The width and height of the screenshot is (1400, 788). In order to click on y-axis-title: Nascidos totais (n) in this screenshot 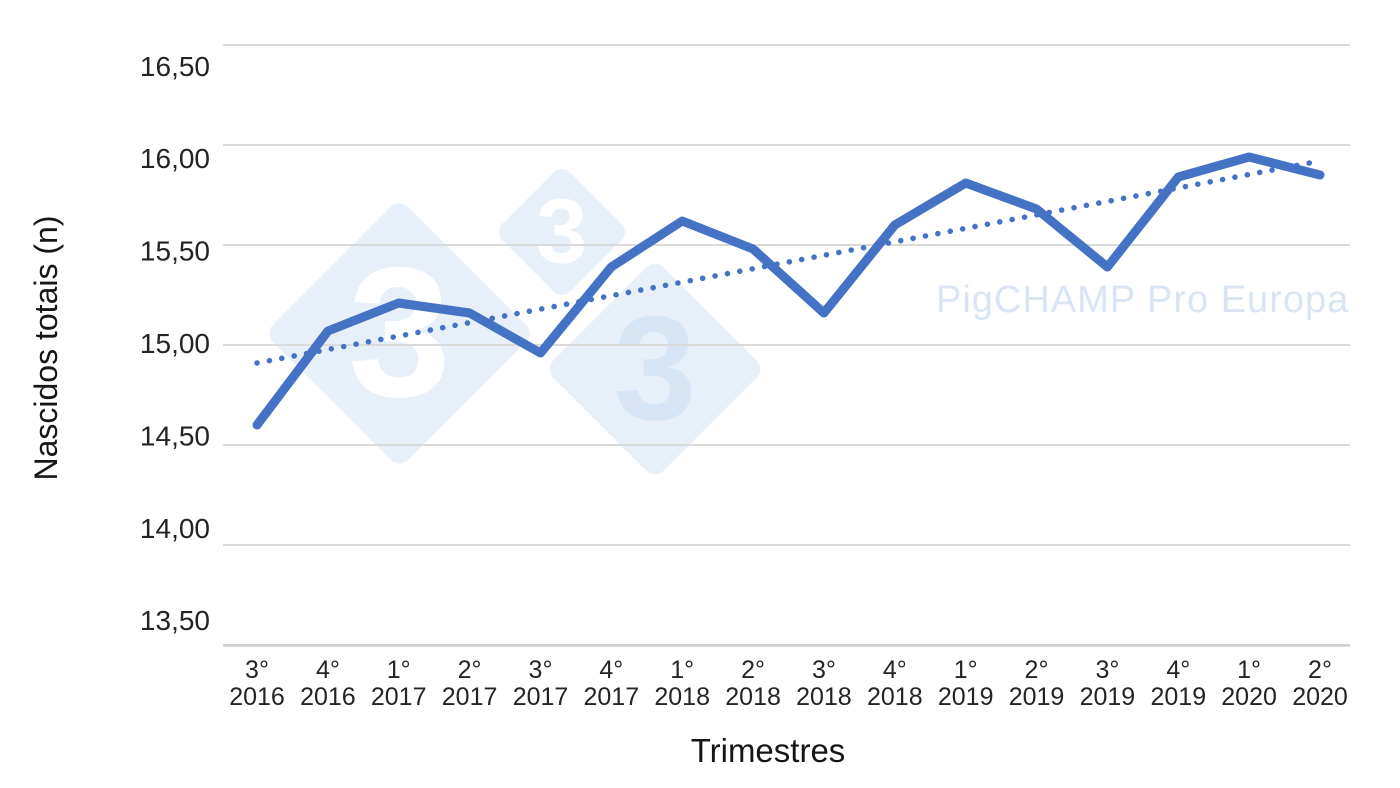, I will do `click(46, 348)`.